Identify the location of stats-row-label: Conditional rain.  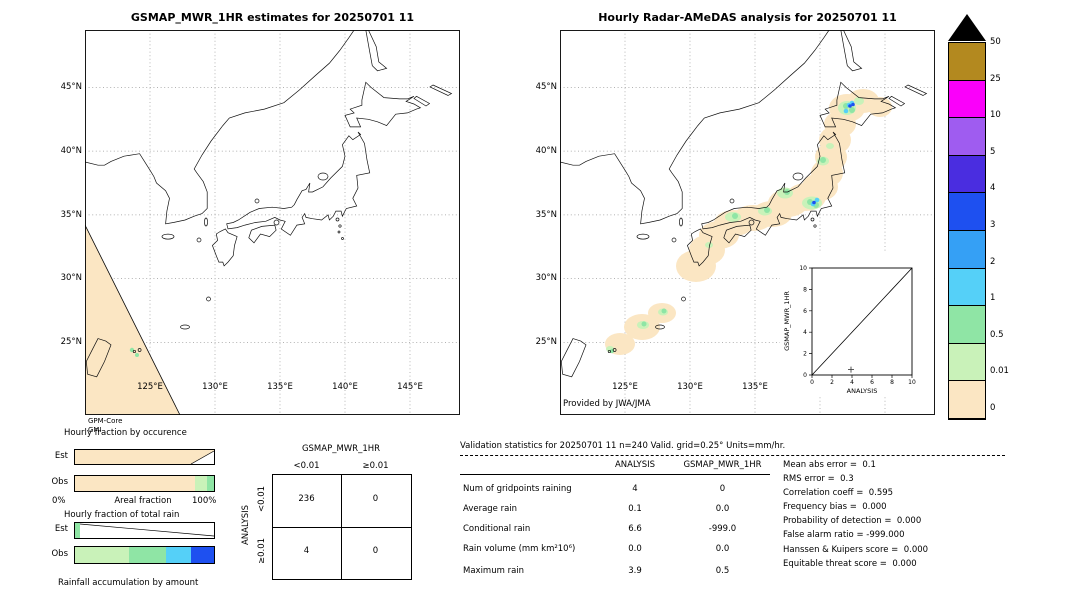
(497, 529).